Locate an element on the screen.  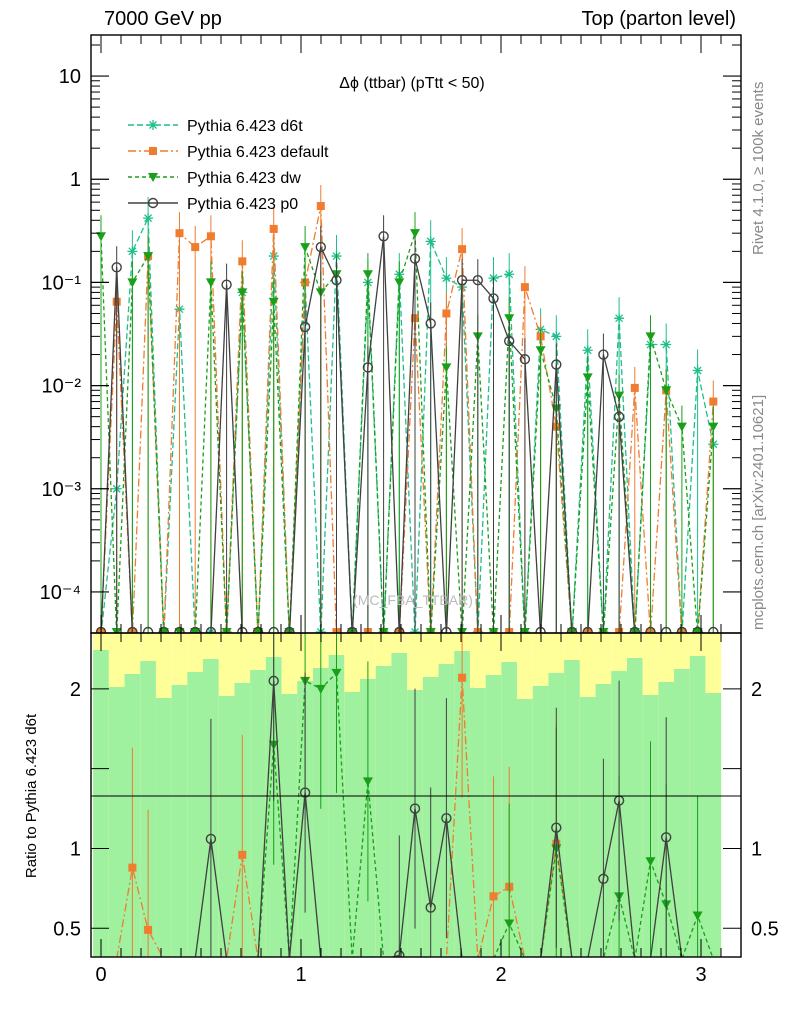
y-tick-label: 10⁻⁴ is located at coordinates (60, 593).